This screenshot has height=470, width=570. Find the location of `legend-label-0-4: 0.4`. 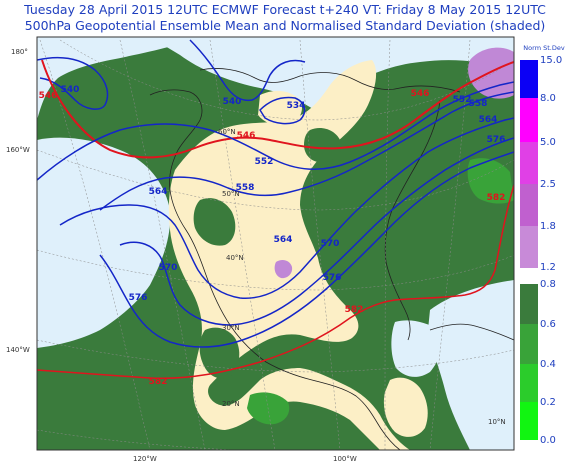

legend-label-0-4: 0.4 is located at coordinates (548, 364).